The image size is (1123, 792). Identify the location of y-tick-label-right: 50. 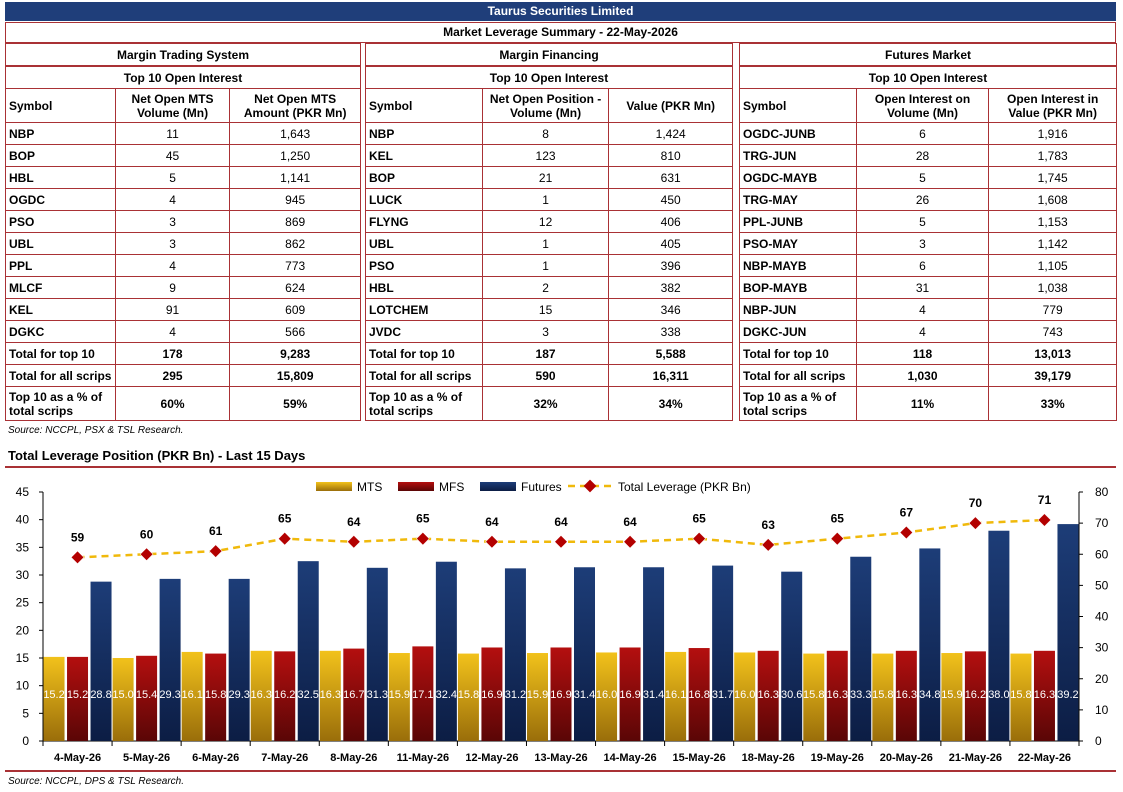
(1102, 585).